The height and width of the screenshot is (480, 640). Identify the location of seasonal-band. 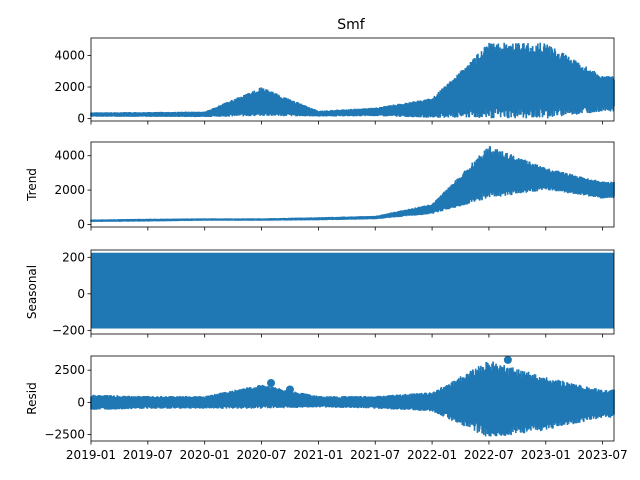
(352, 290).